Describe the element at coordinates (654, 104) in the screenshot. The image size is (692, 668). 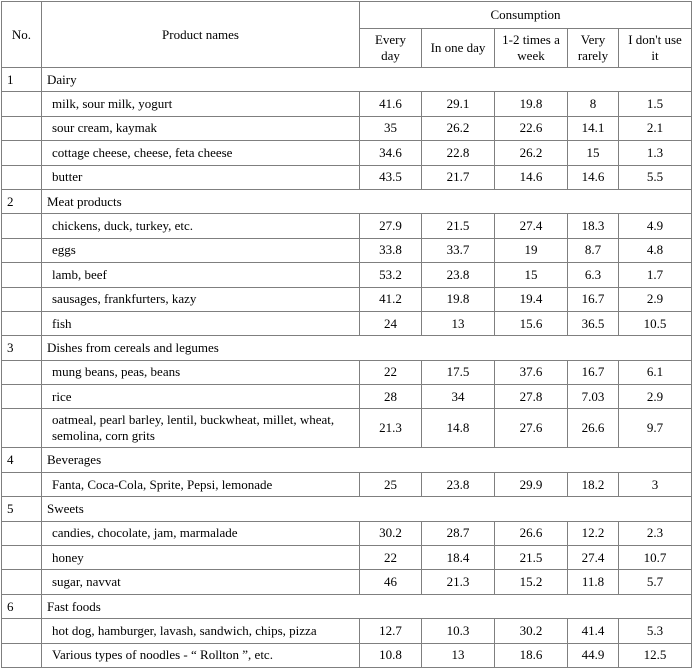
I see `value-cell: 1.5` at that location.